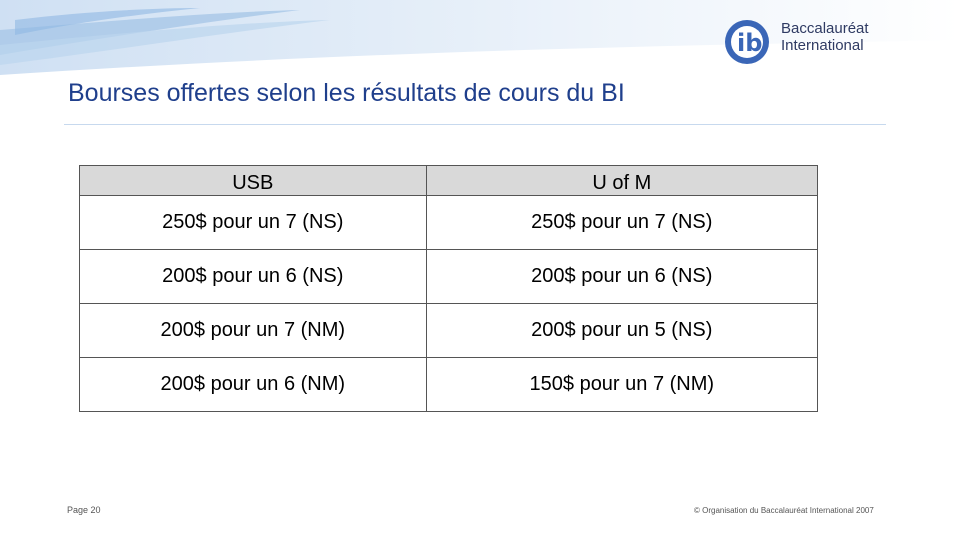  I want to click on svg-text: ib, so click(749, 43).